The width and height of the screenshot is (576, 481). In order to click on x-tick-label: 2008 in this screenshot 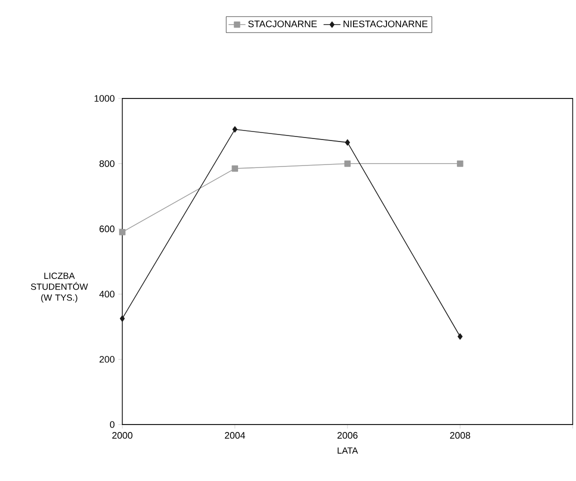, I will do `click(460, 435)`.